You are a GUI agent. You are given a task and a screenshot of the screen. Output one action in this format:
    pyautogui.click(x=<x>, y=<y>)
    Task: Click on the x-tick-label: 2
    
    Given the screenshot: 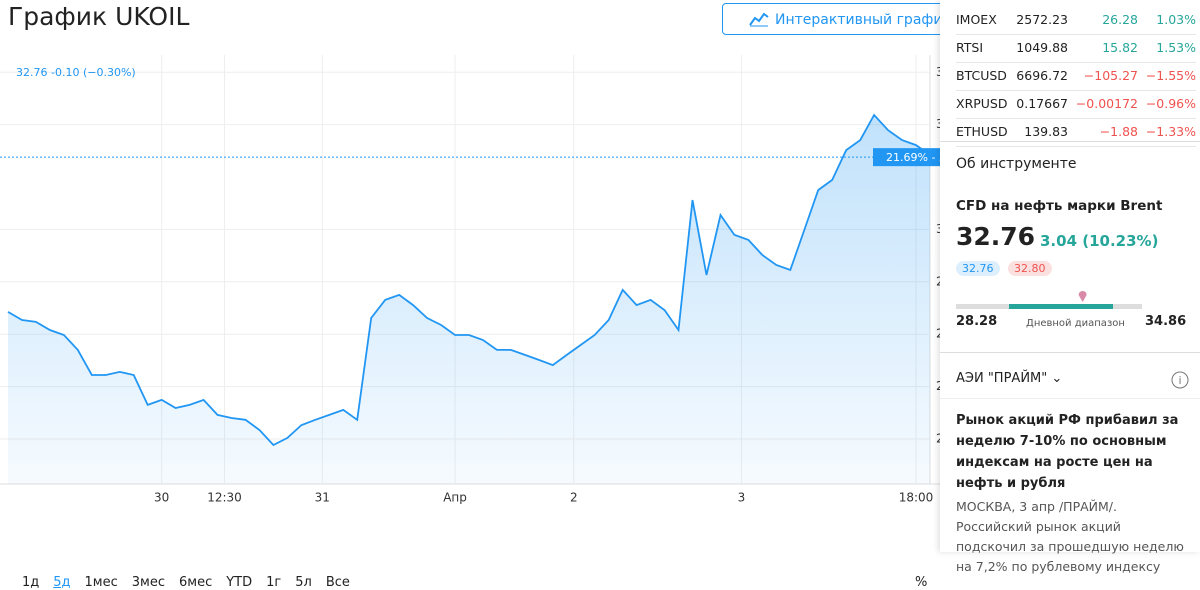 What is the action you would take?
    pyautogui.click(x=574, y=498)
    